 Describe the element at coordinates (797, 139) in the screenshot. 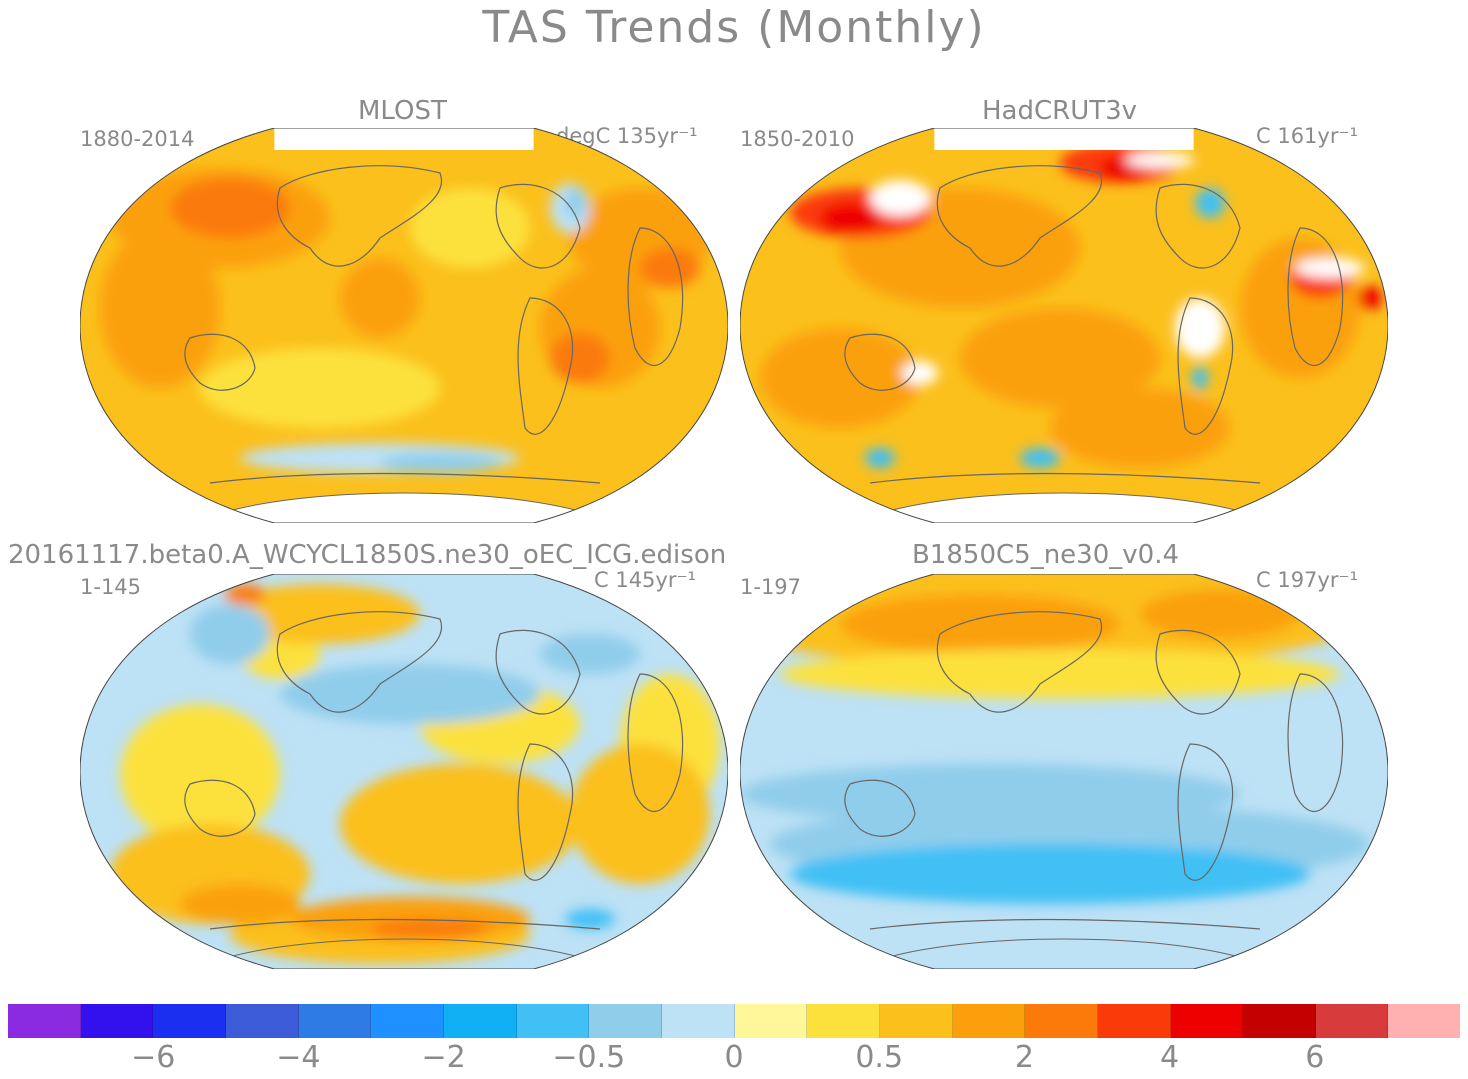

I see `panel-period-hadcrut3v: 1850-2010` at that location.